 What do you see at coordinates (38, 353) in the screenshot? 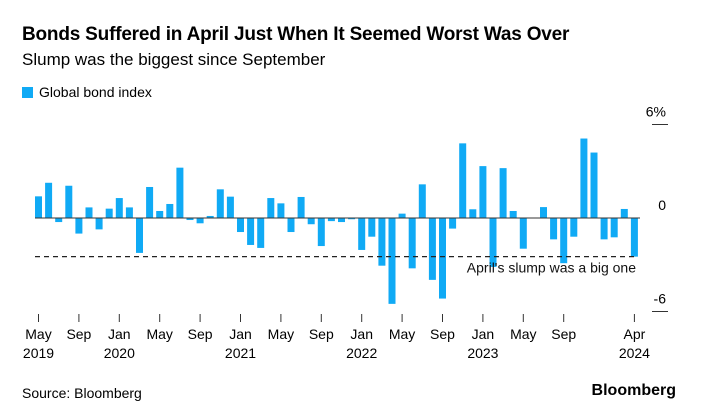
I see `x-tick-year-label: 2019` at bounding box center [38, 353].